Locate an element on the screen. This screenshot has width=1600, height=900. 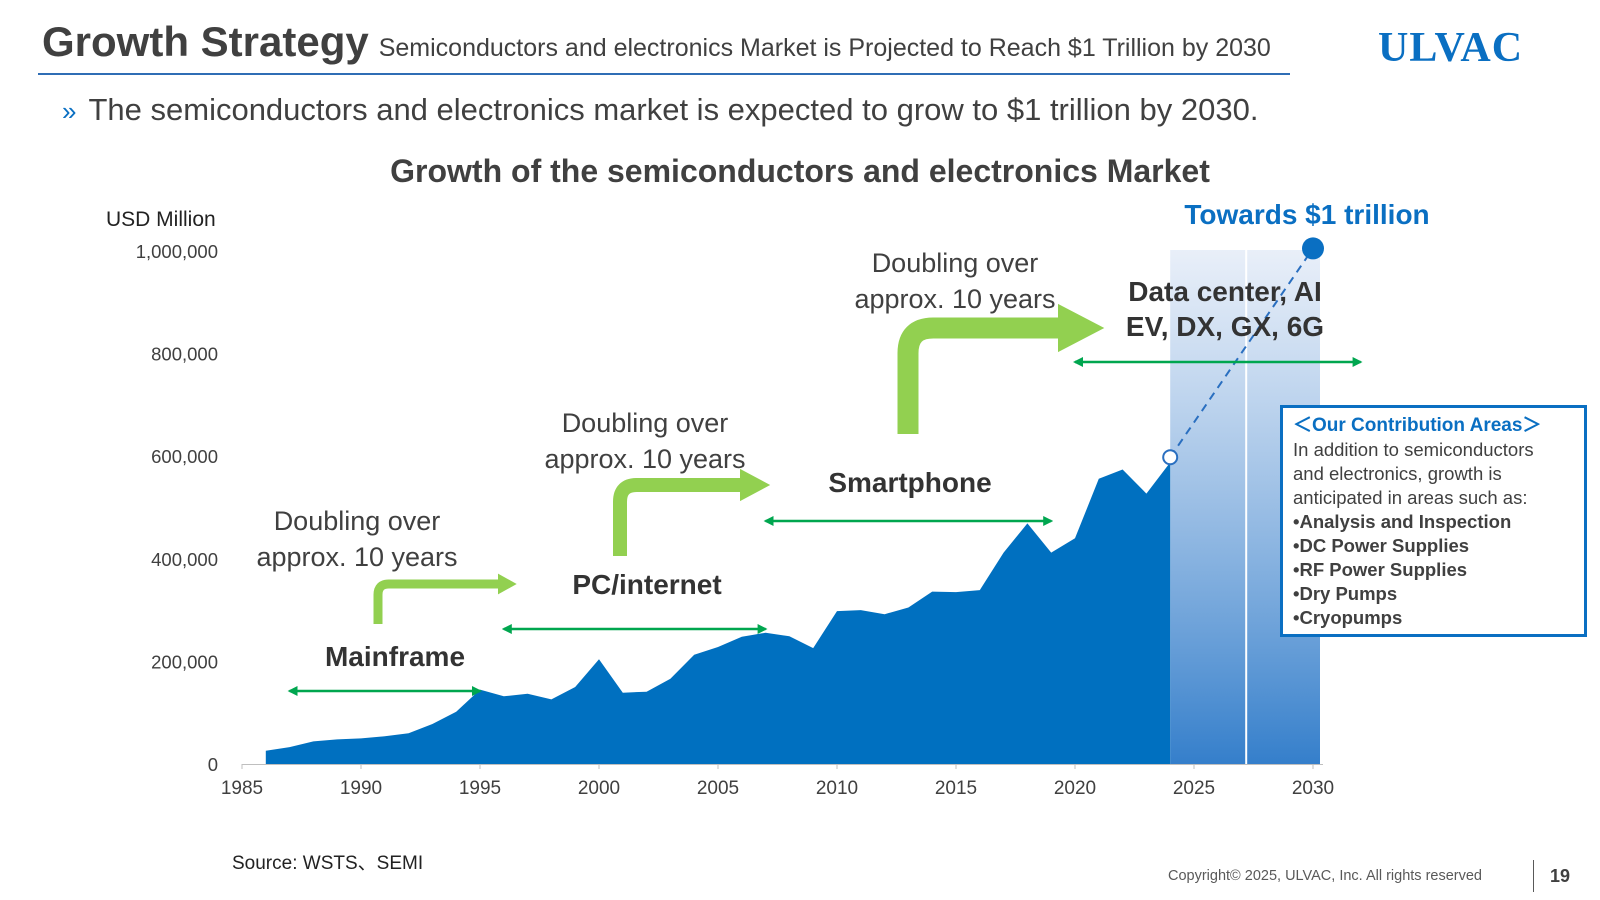
doubling-arrow-2-head is located at coordinates (755, 485).